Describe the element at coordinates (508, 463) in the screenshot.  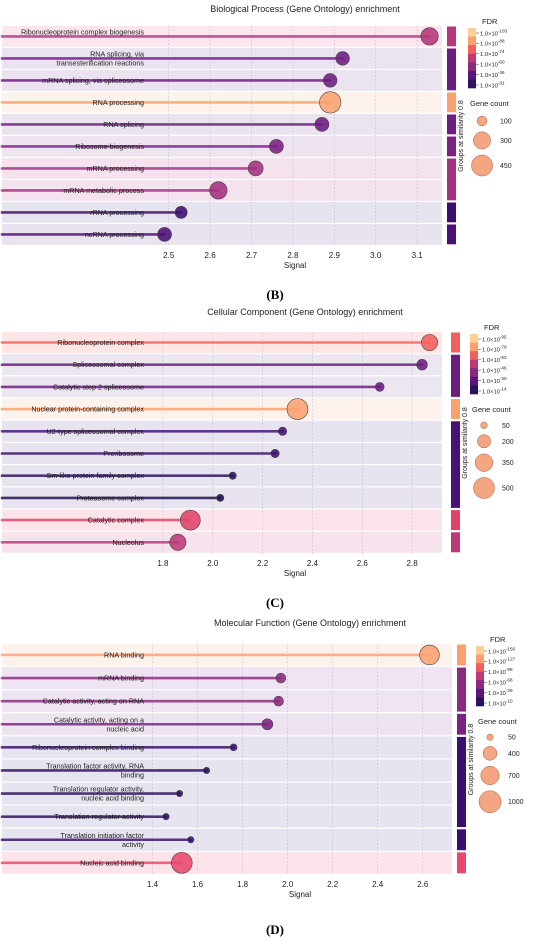
I see `size-legend-label: 350` at that location.